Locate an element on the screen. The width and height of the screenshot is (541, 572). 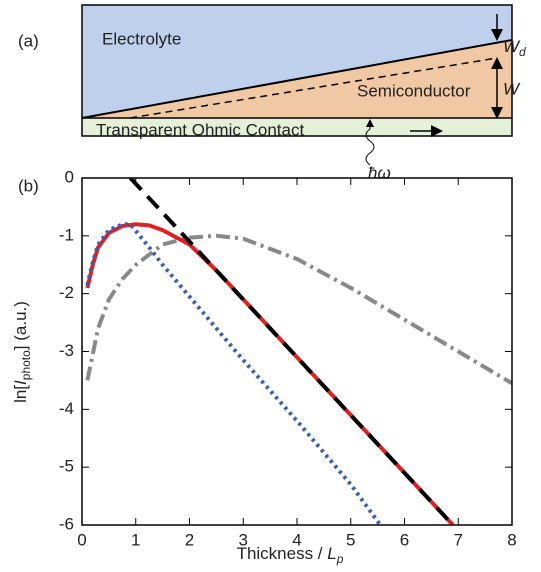
y-label-suffix: ] (a.u.) is located at coordinates (20, 325).